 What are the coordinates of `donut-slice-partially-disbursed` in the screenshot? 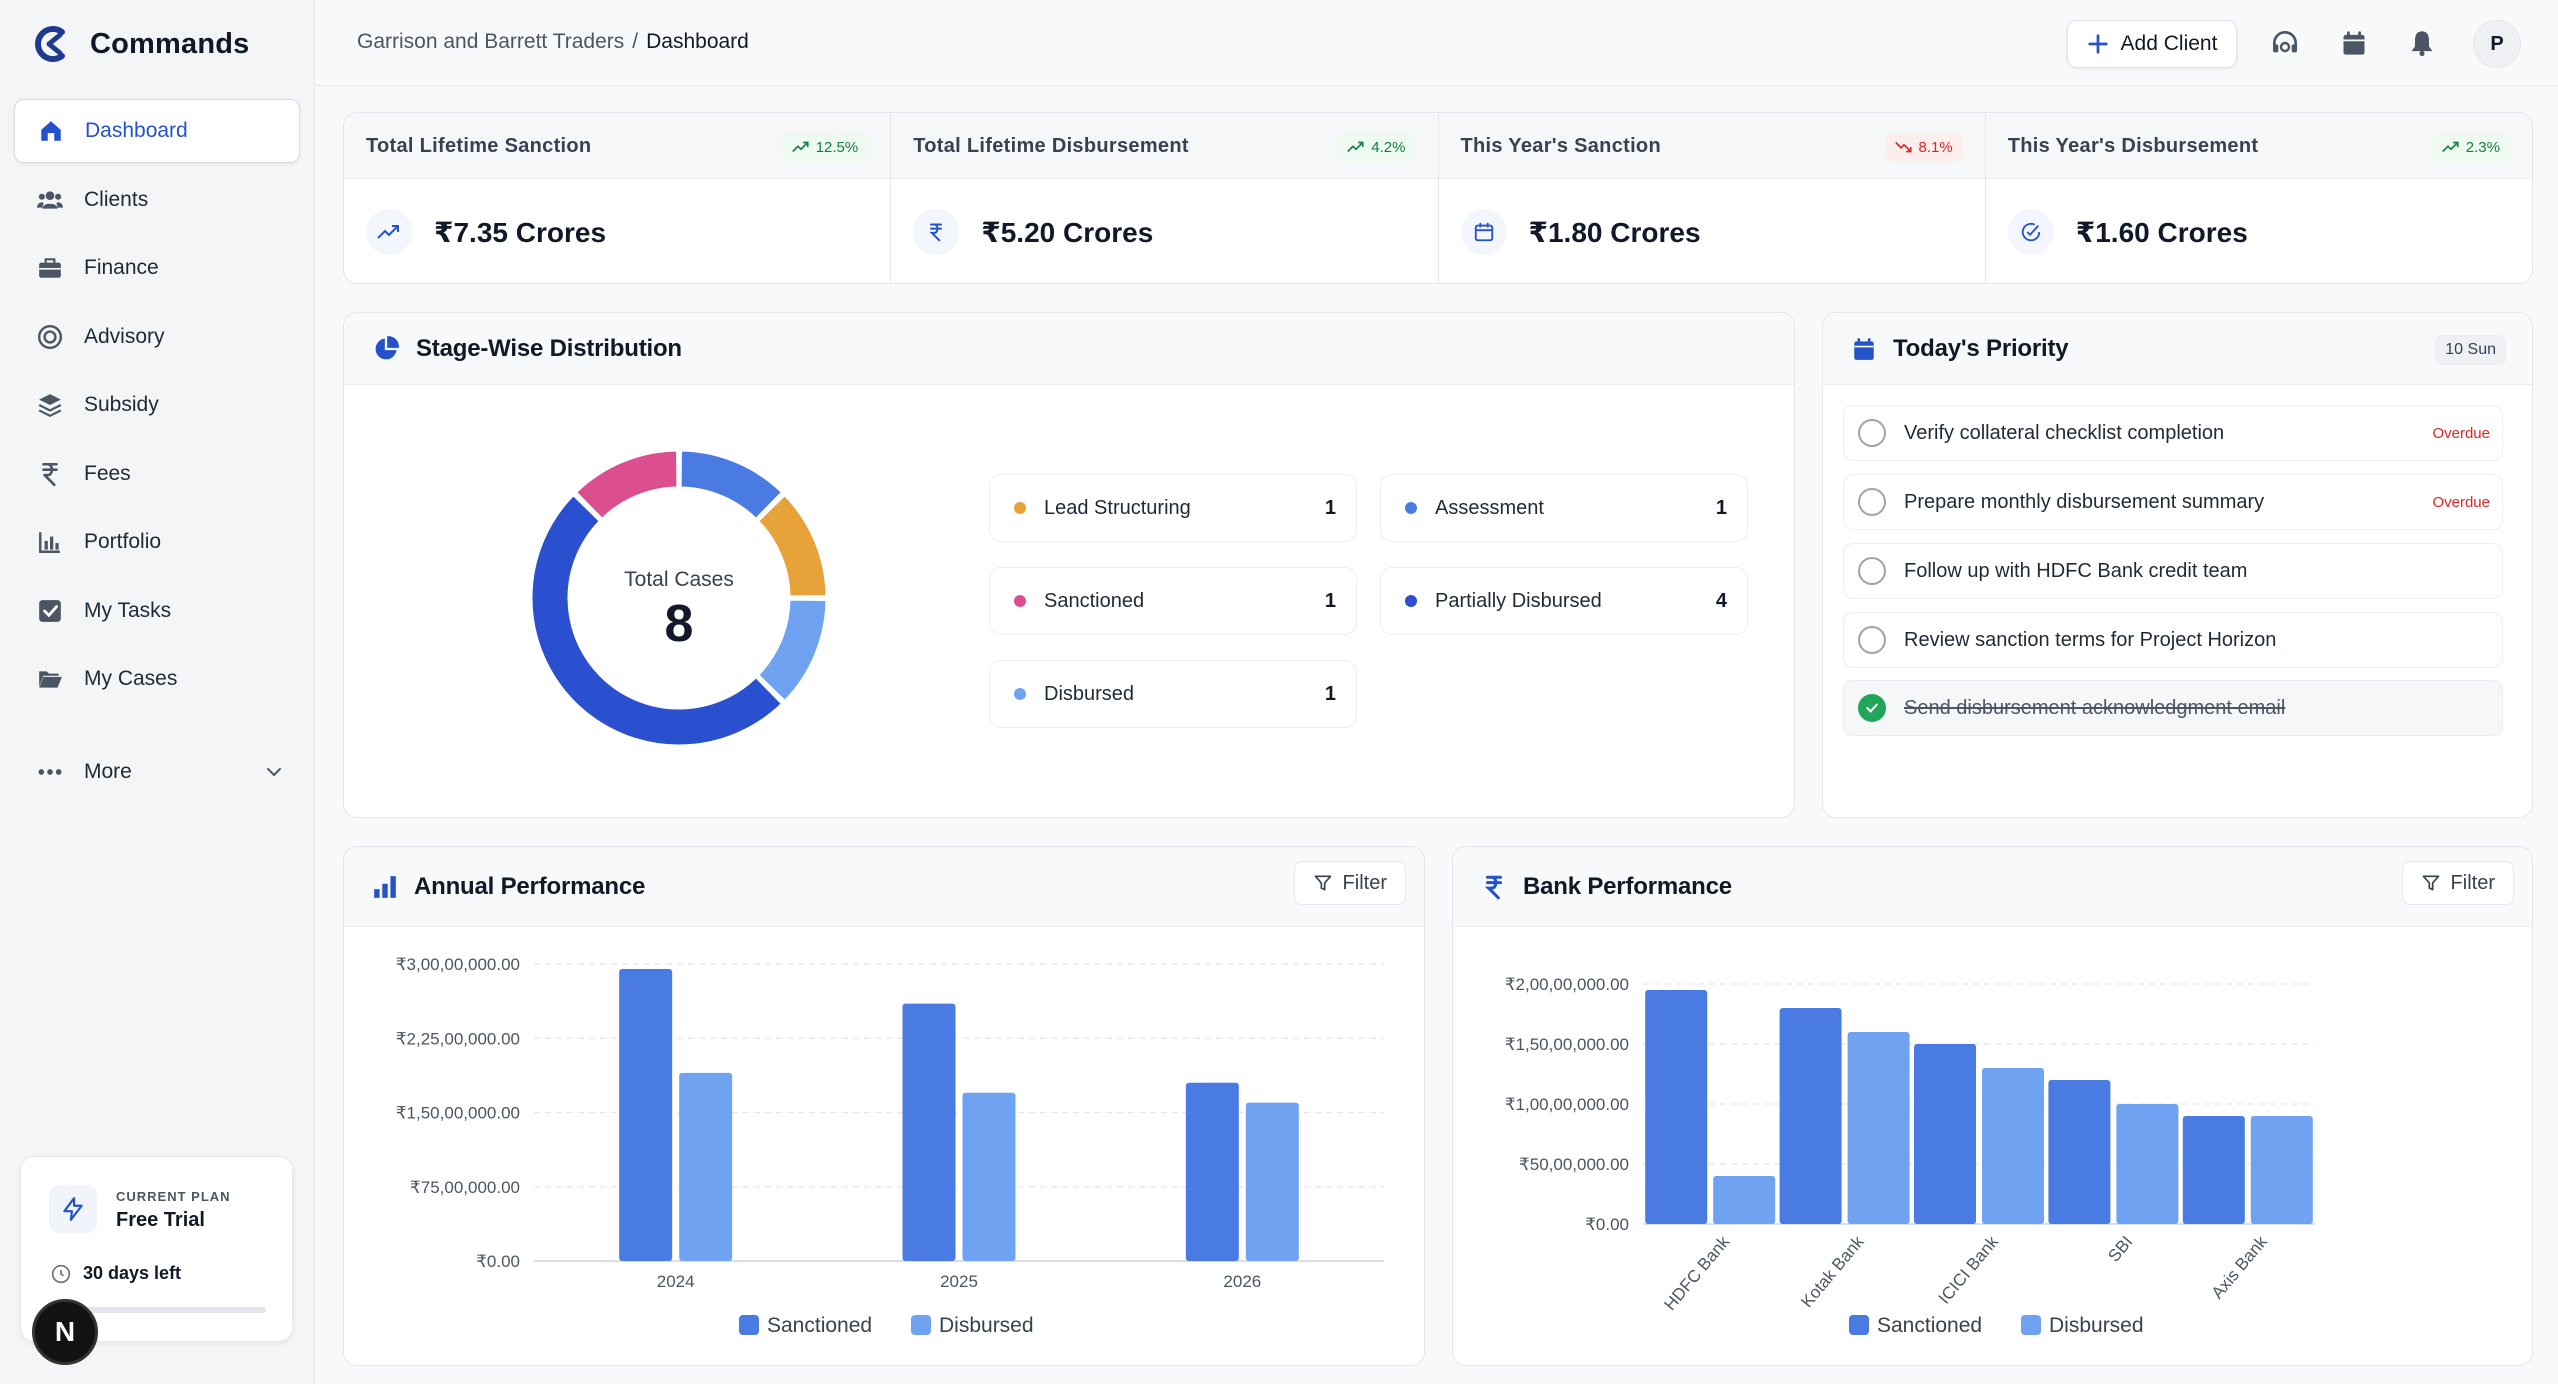 It's located at (657, 620).